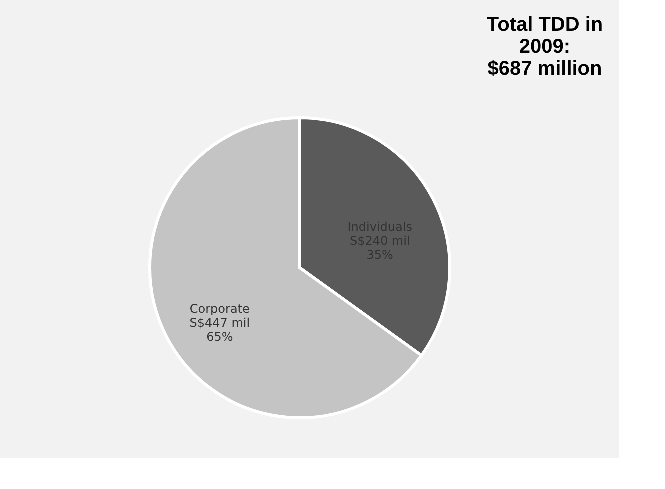  What do you see at coordinates (220, 309) in the screenshot?
I see `slice-label: Corporate` at bounding box center [220, 309].